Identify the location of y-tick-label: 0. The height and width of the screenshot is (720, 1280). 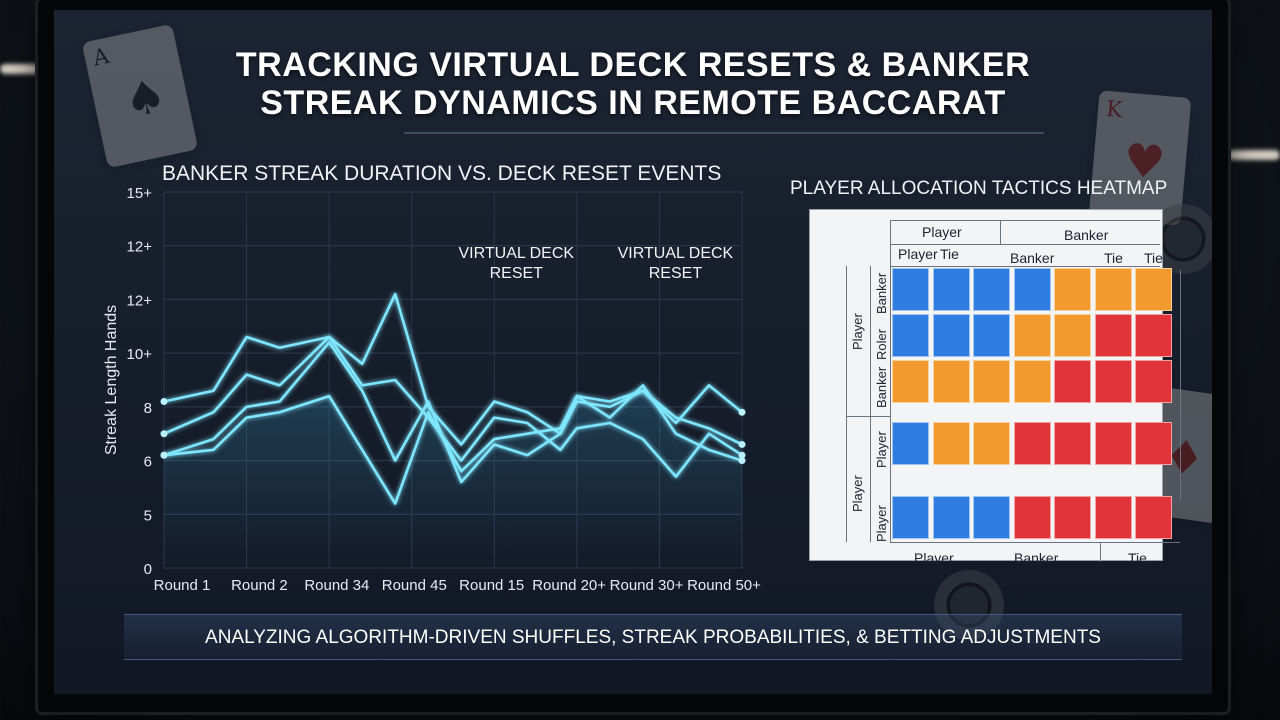
(148, 569).